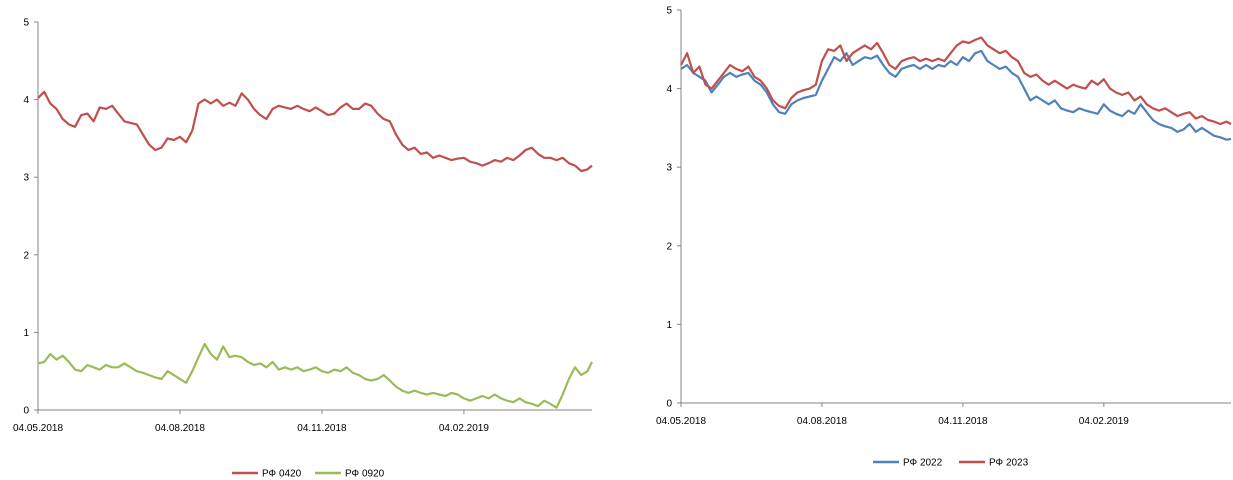 Image resolution: width=1233 pixels, height=480 pixels. Describe the element at coordinates (365, 474) in the screenshot. I see `legend-label: РФ 0920` at that location.